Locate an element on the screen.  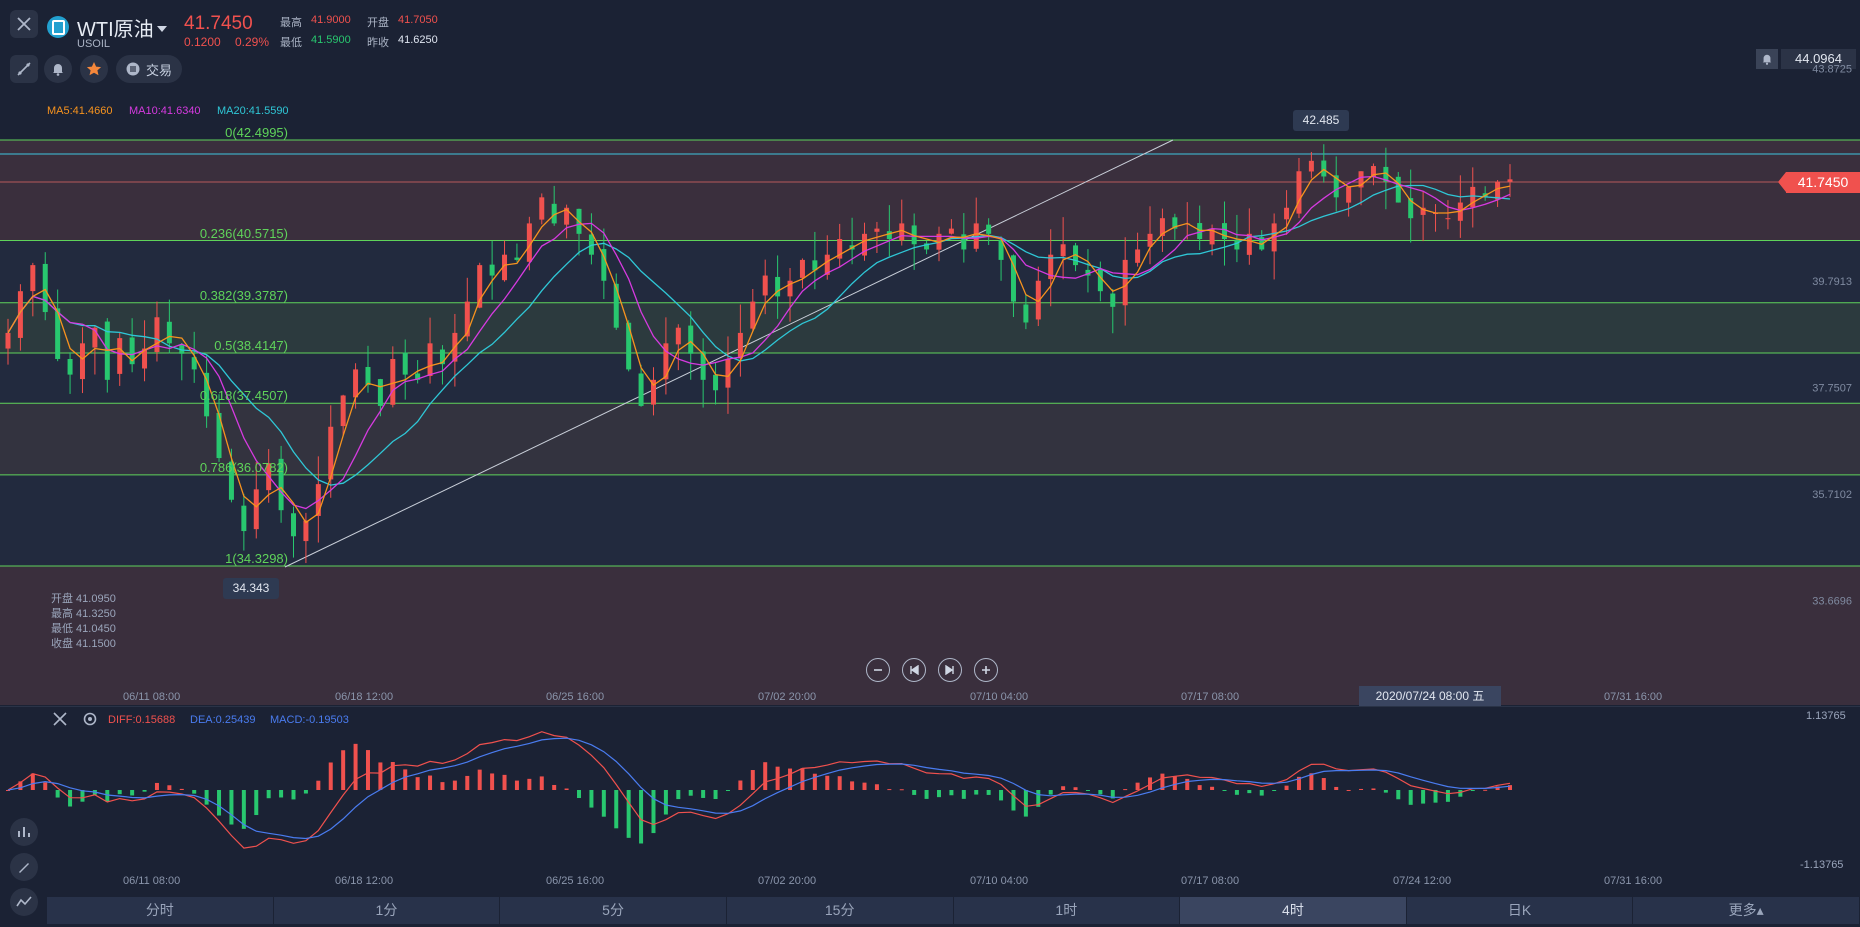
zoom-in-button is located at coordinates (986, 670).